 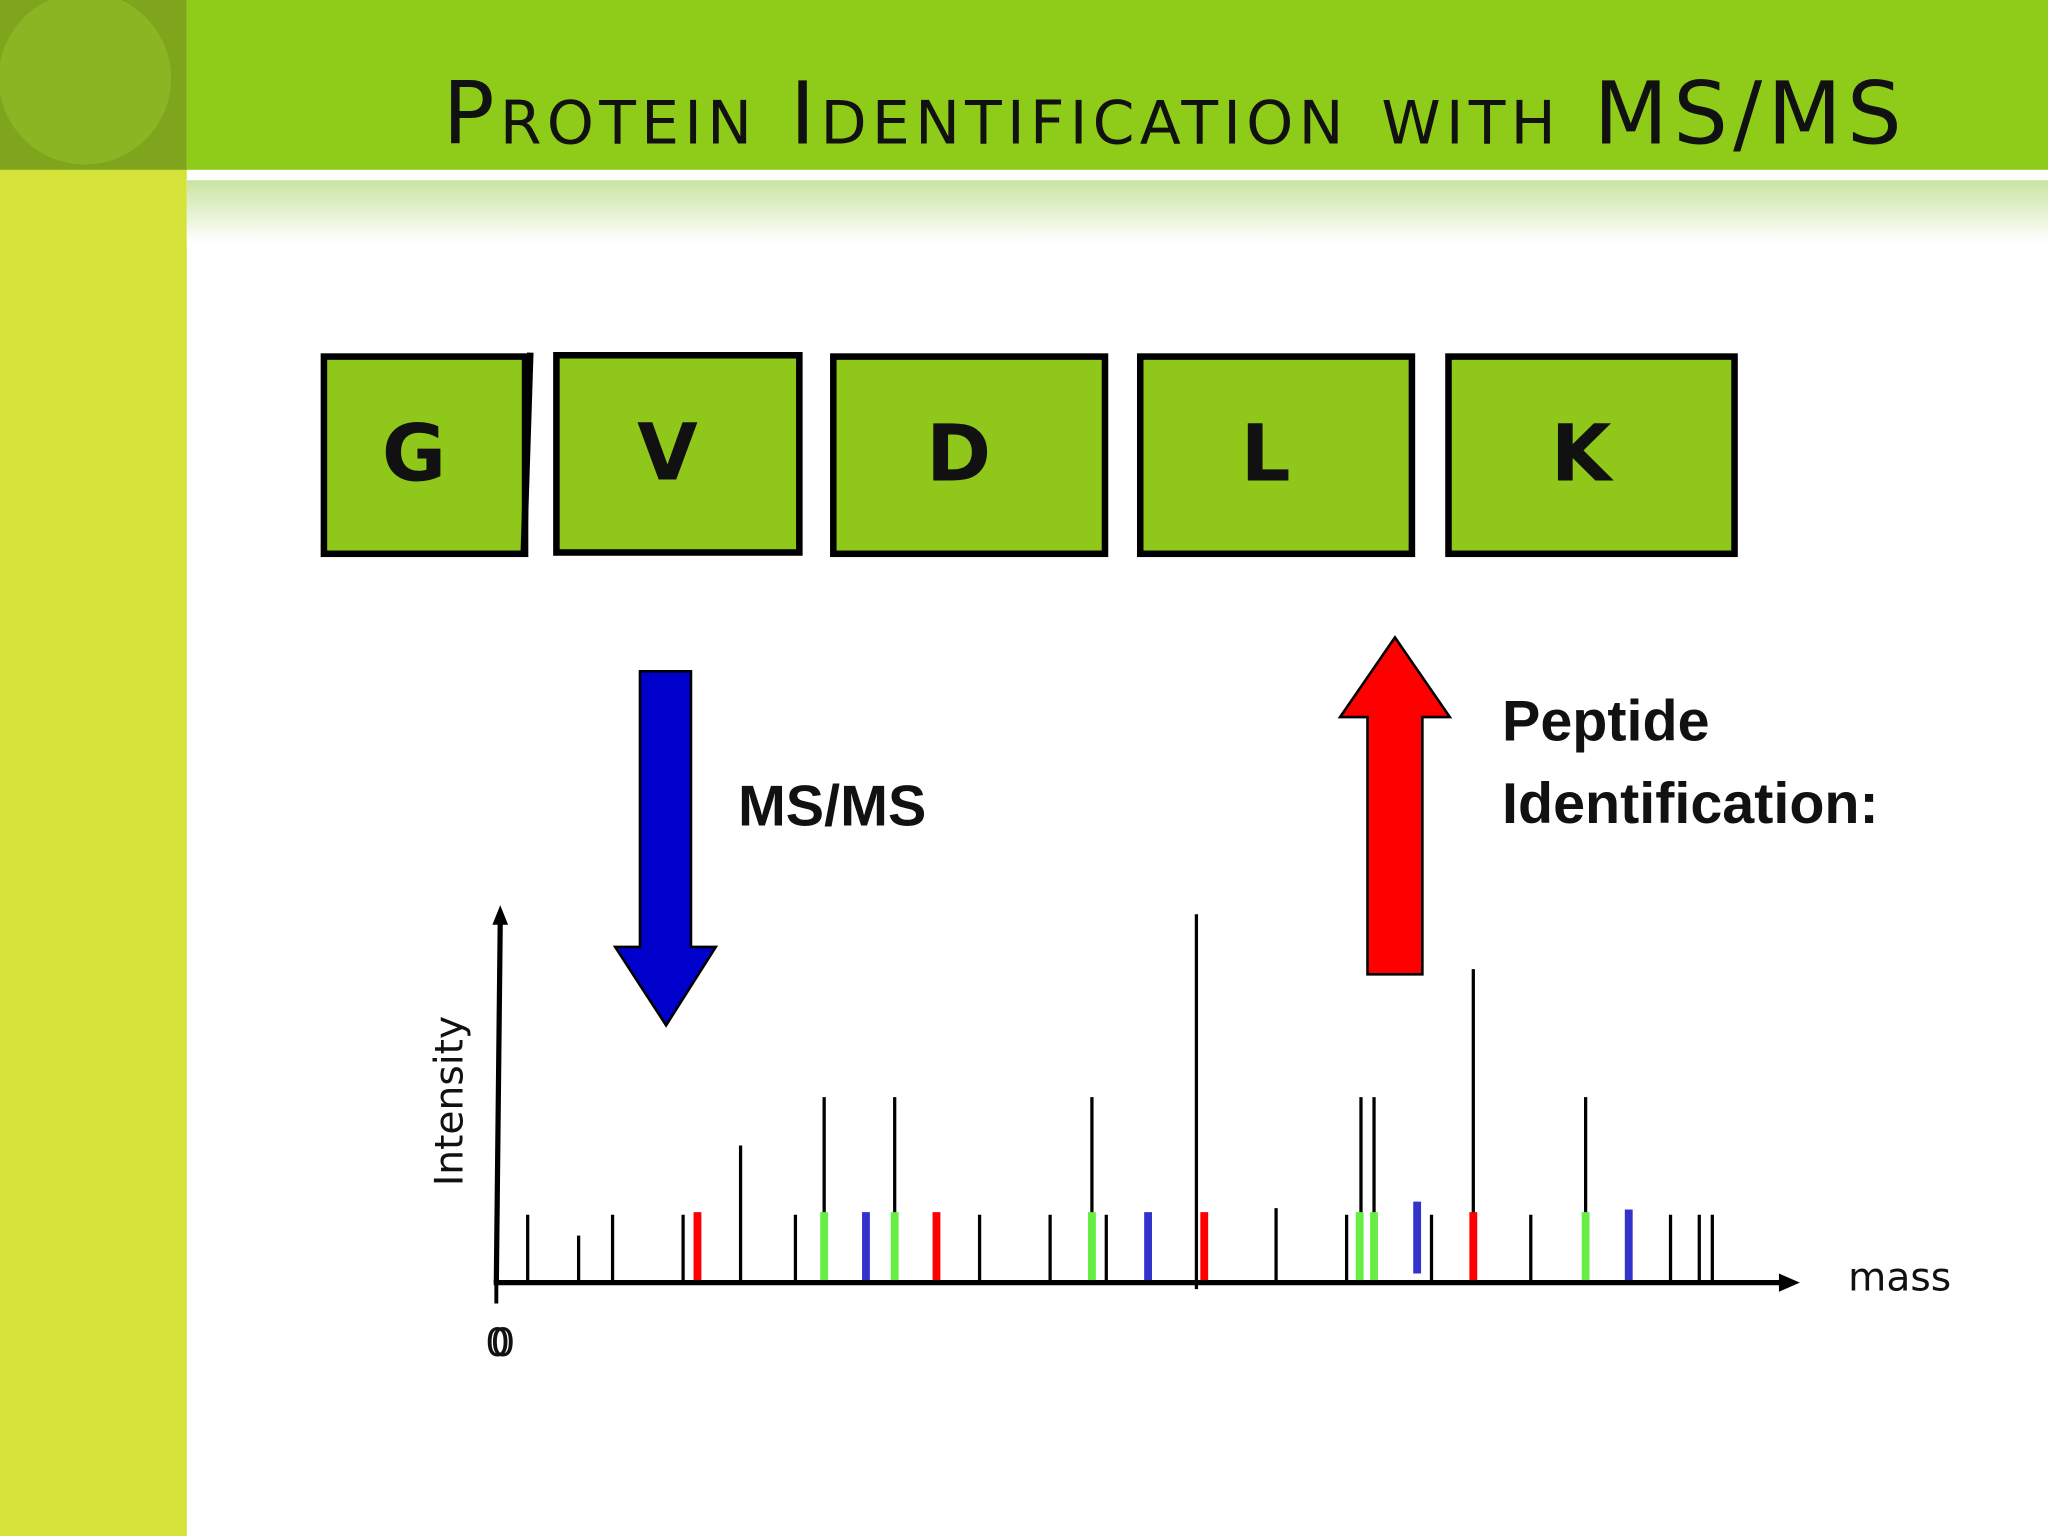 I want to click on residue-letter: V, so click(x=667, y=452).